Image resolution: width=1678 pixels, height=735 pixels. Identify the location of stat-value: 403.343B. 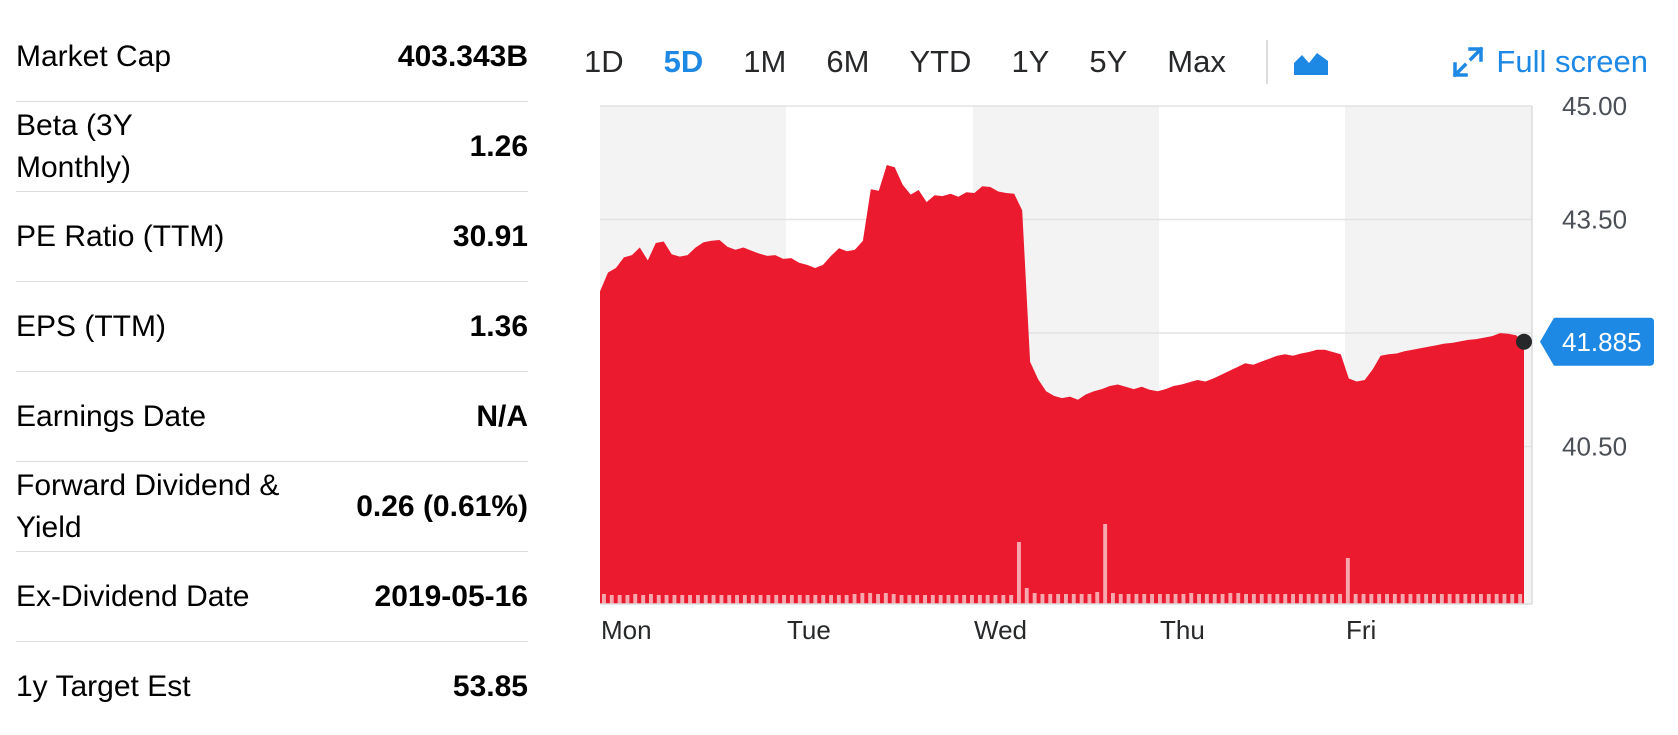
(462, 56).